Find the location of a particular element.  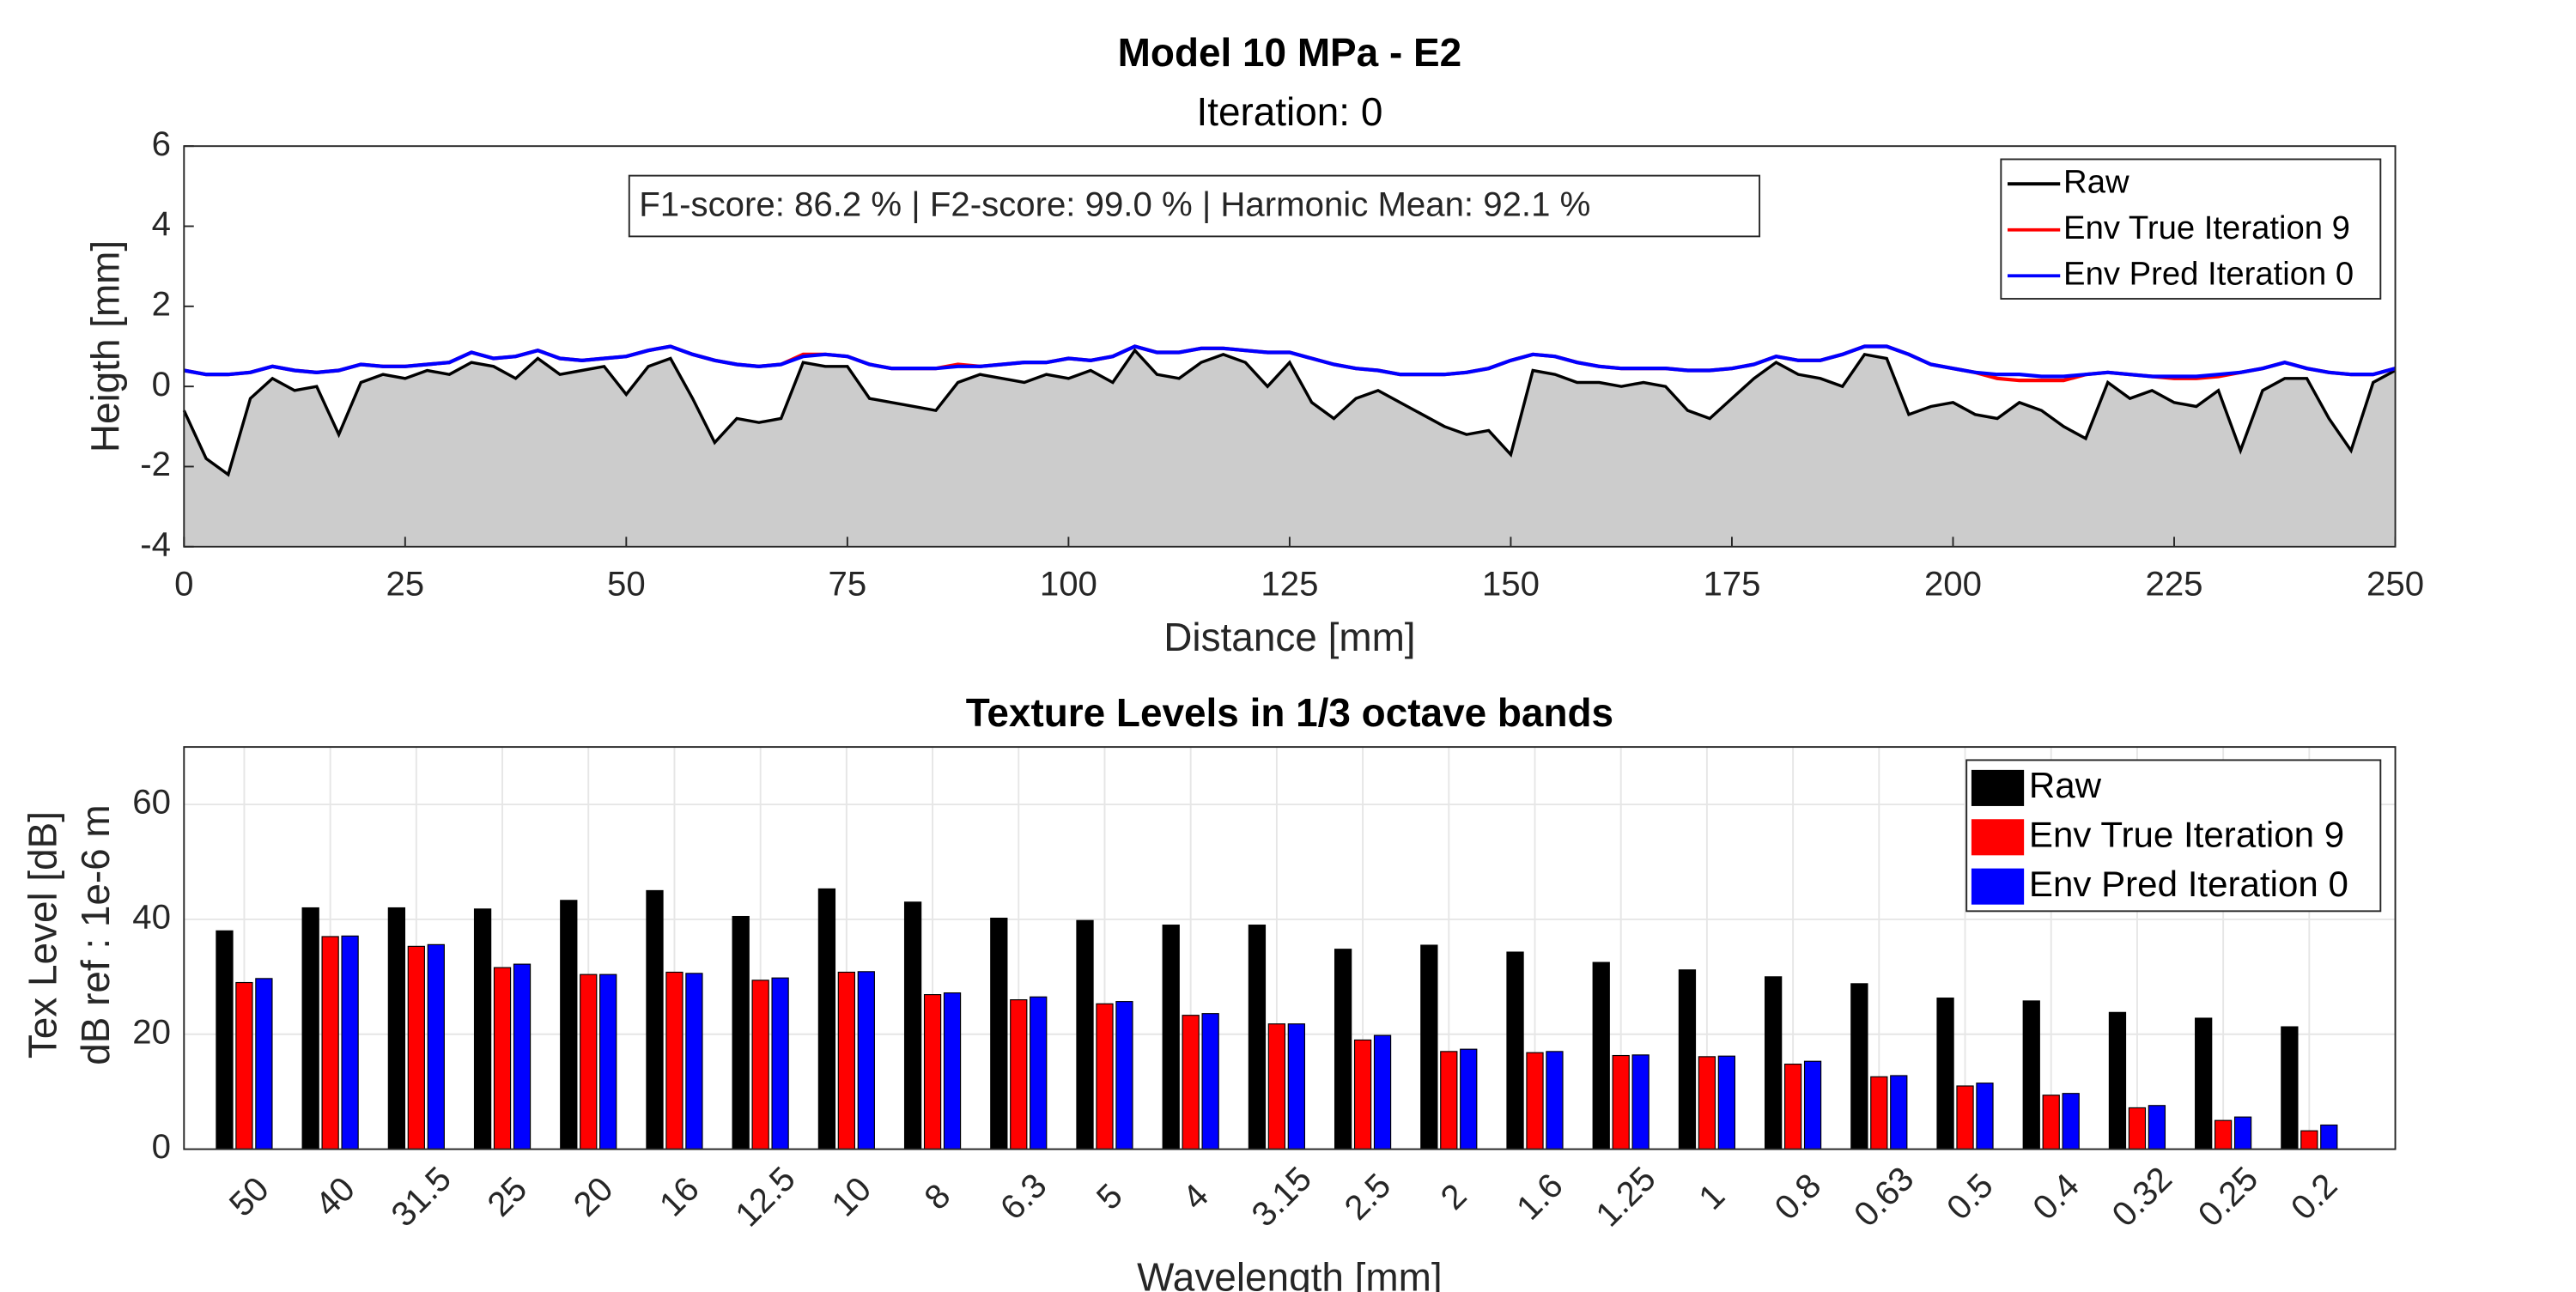

x-tick-label: 175 is located at coordinates (1731, 583).